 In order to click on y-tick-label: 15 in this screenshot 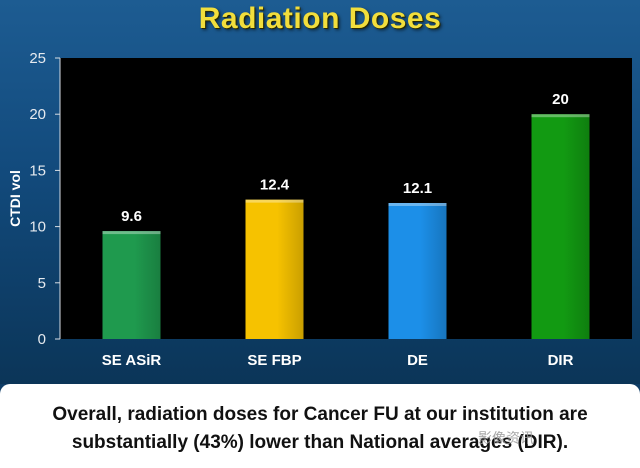, I will do `click(37, 170)`.